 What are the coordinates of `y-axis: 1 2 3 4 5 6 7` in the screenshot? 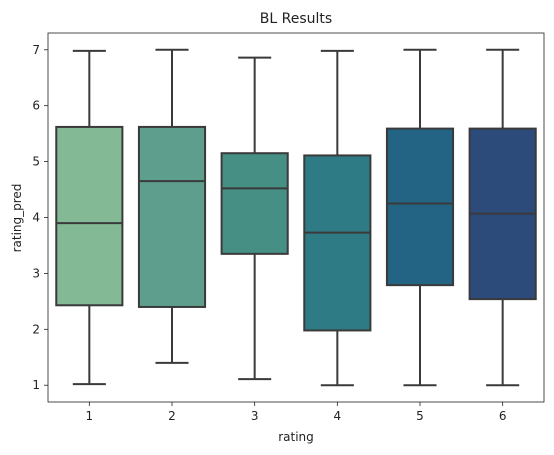 It's located at (40, 217).